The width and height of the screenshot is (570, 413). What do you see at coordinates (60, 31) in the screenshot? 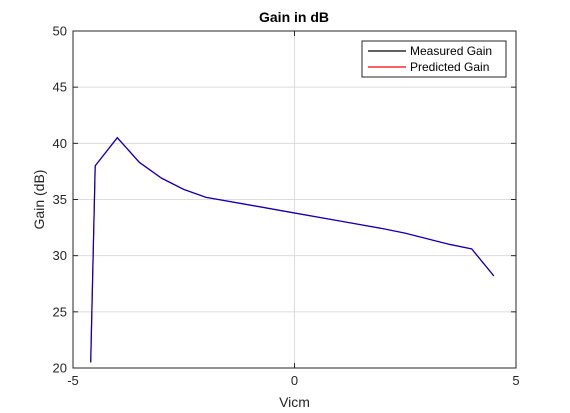
I see `y-tick-label: 50` at bounding box center [60, 31].